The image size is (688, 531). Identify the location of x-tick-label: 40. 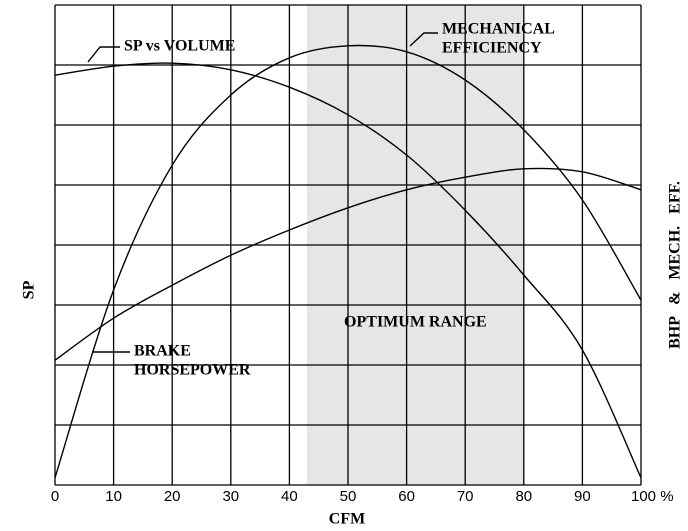
(289, 496).